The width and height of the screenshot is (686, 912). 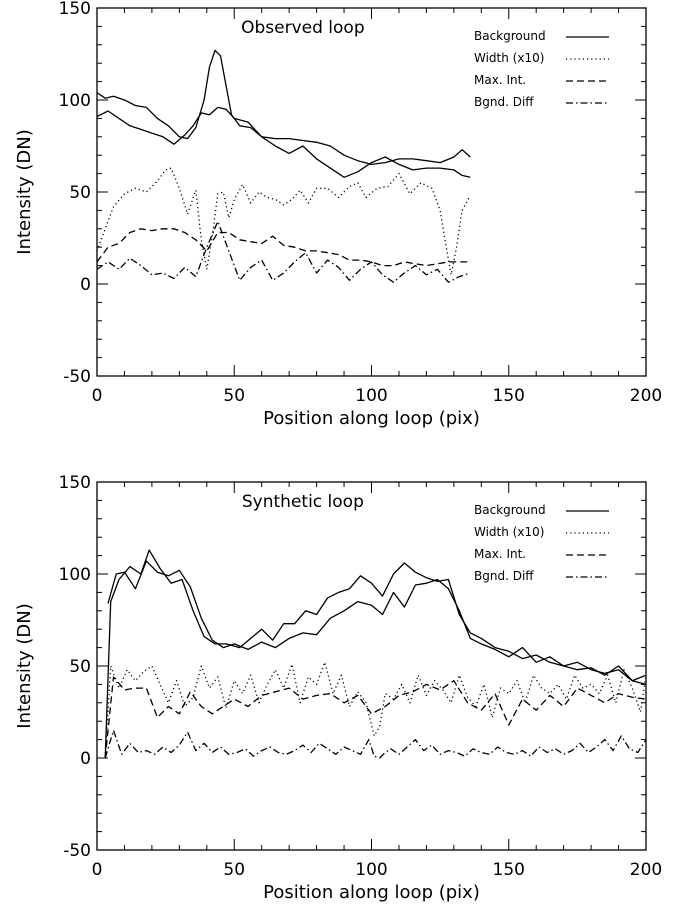 I want to click on series-lines, so click(x=283, y=166).